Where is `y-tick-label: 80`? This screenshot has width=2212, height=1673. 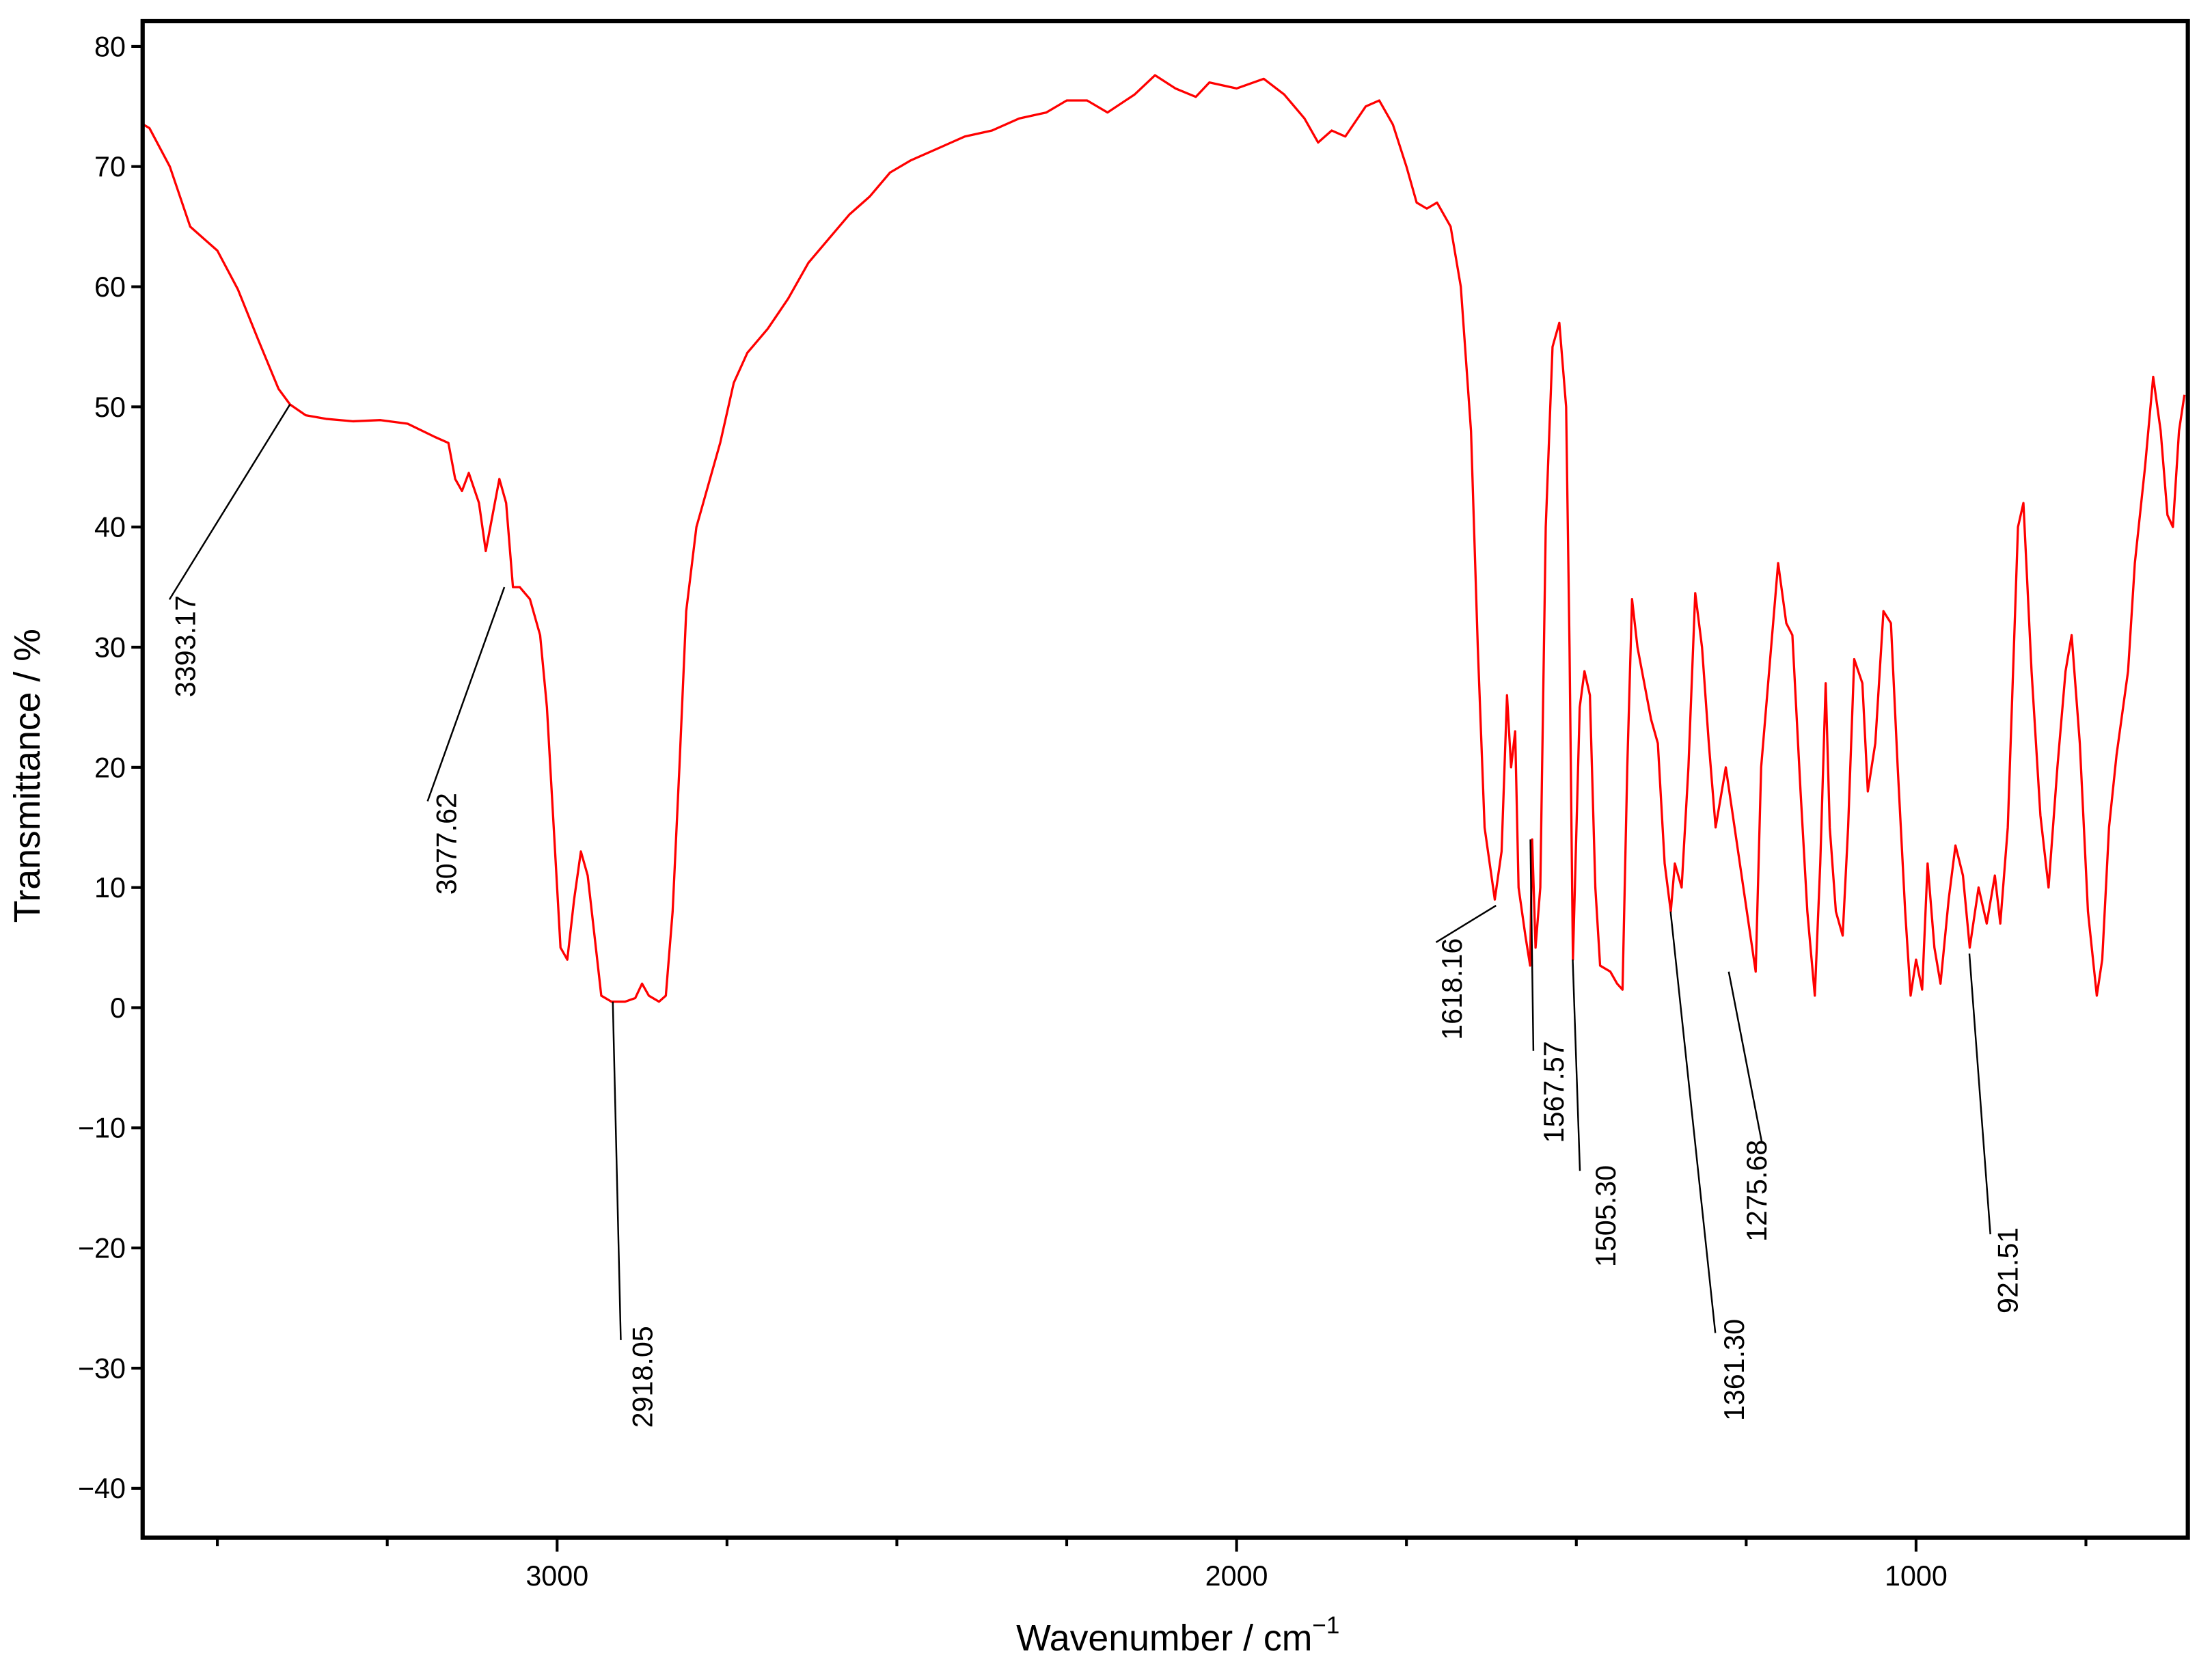 y-tick-label: 80 is located at coordinates (110, 46).